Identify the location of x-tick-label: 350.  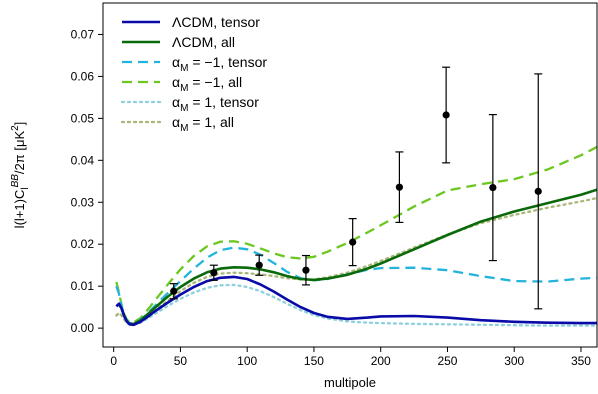
(581, 361).